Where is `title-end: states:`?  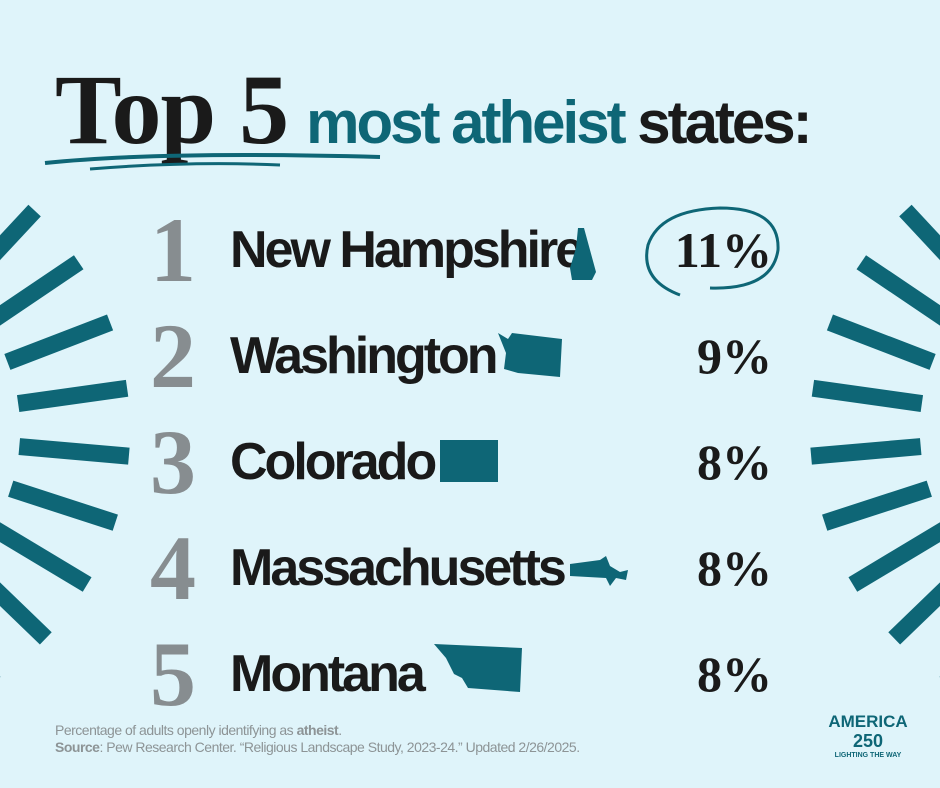 title-end: states: is located at coordinates (724, 122).